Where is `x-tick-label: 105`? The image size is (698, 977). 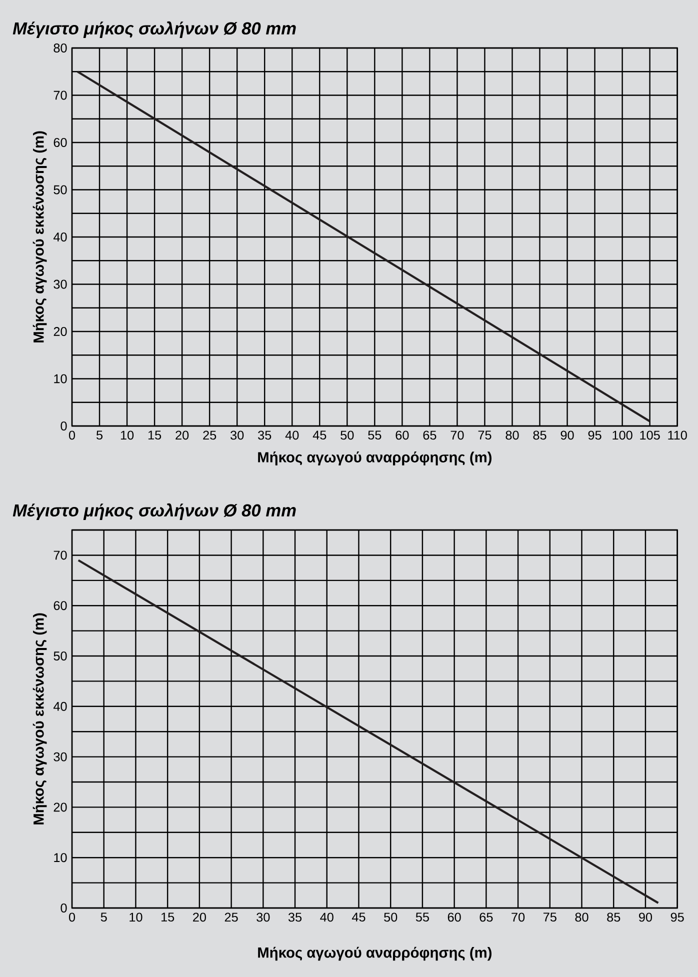 x-tick-label: 105 is located at coordinates (650, 435).